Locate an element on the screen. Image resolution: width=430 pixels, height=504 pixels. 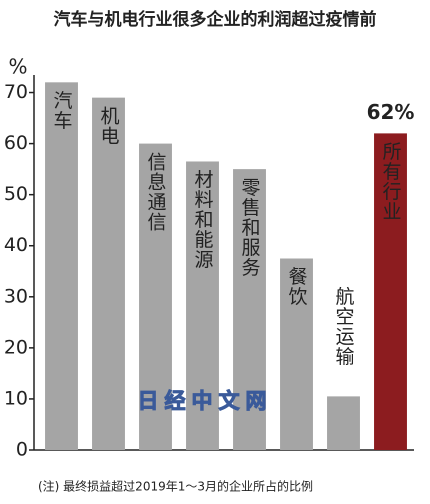
category-label: 材料和能源 is located at coordinates (203, 219).